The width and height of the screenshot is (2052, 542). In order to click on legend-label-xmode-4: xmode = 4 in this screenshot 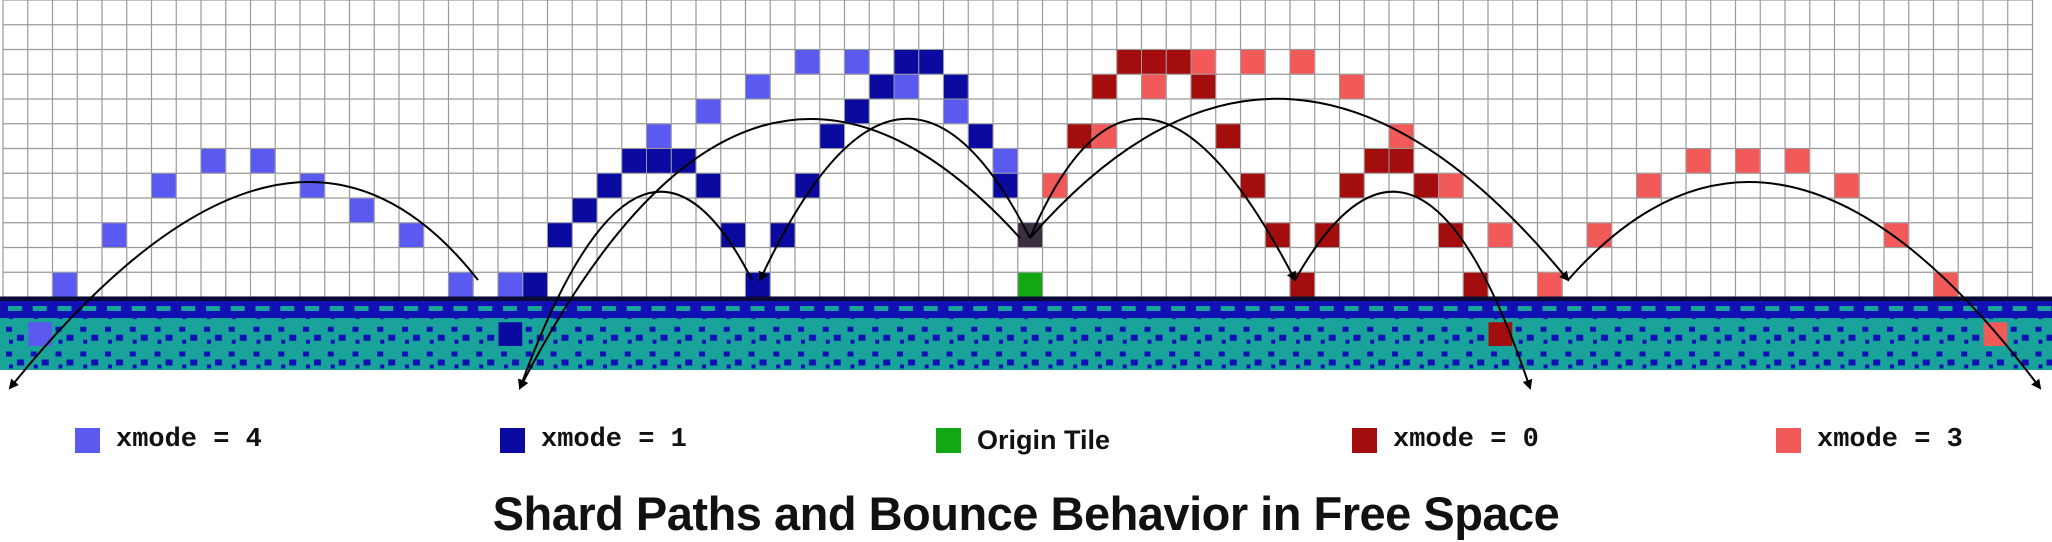, I will do `click(189, 440)`.